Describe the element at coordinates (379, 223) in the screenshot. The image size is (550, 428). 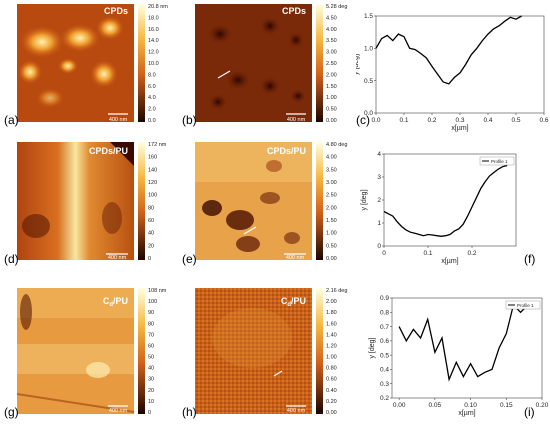
I see `y-tick-label: 1` at that location.